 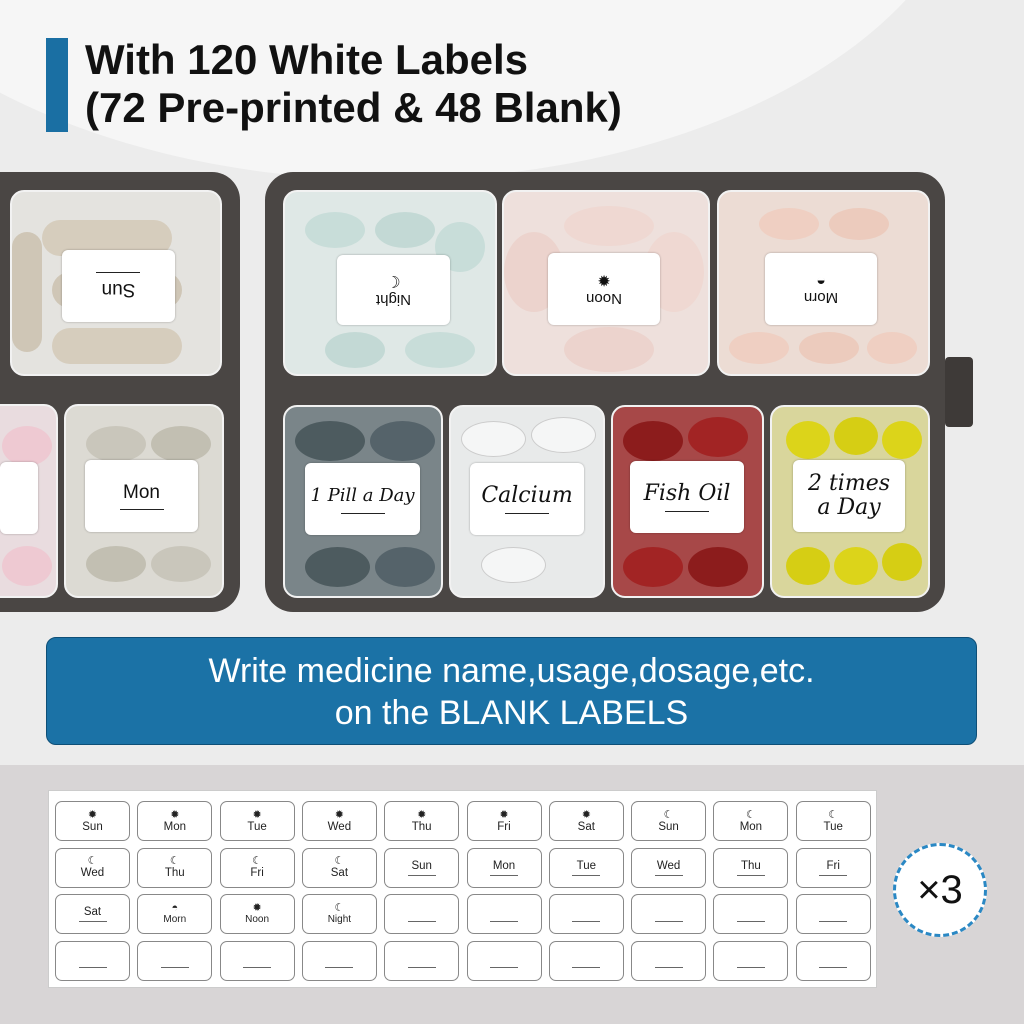 I want to click on title-accent-bar, so click(x=57, y=85).